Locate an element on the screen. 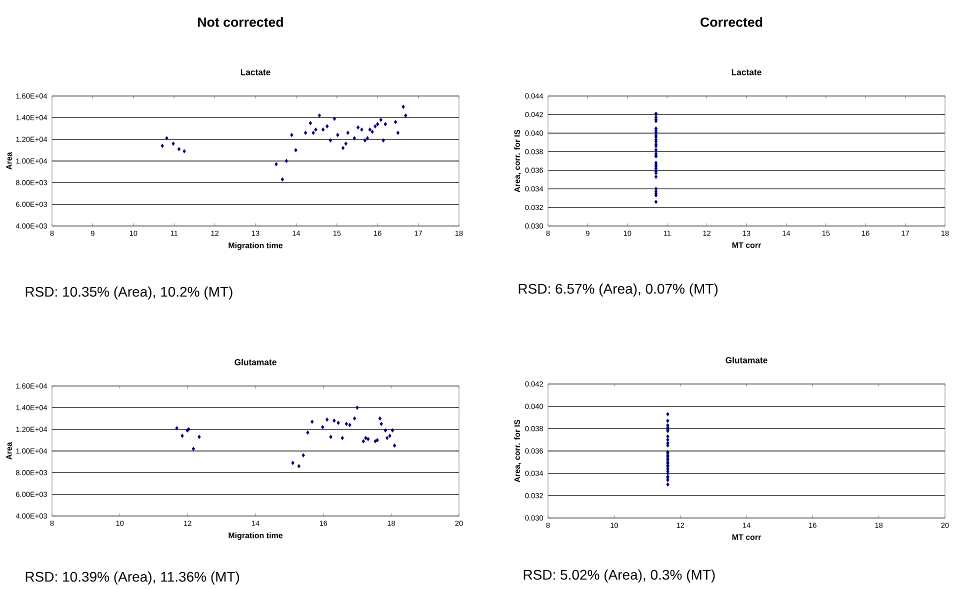 This screenshot has height=589, width=960. chart-subtitle: Corrected is located at coordinates (731, 22).